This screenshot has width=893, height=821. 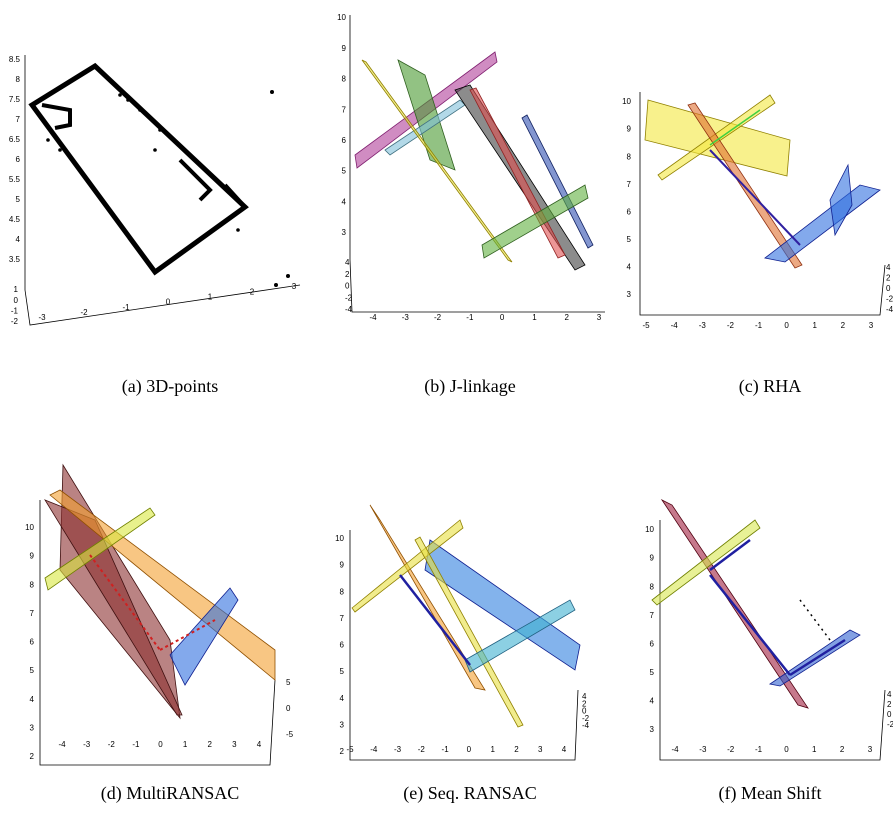 I want to click on caption: (a) 3D-points, so click(x=170, y=386).